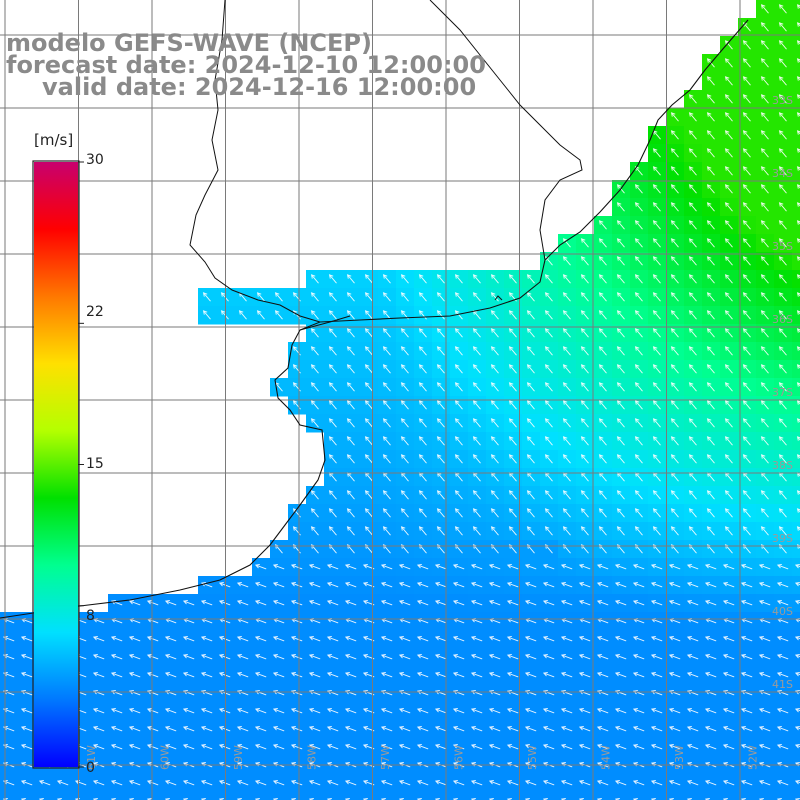  What do you see at coordinates (246, 65) in the screenshot?
I see `forecast-date: forecast date: 2024-12-10 12:00:00` at bounding box center [246, 65].